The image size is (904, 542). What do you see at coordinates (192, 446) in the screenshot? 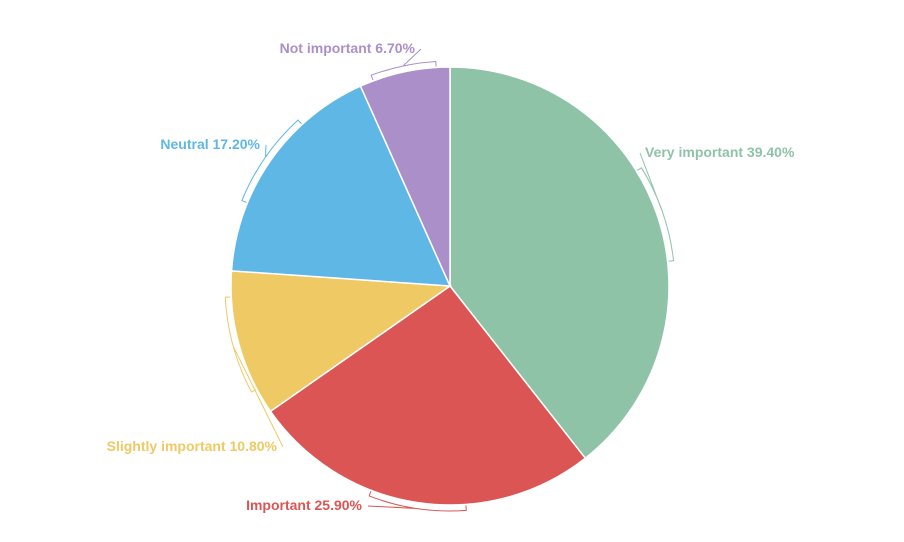
I see `slice-label-slightly-important: Slightly important 10.80%` at bounding box center [192, 446].